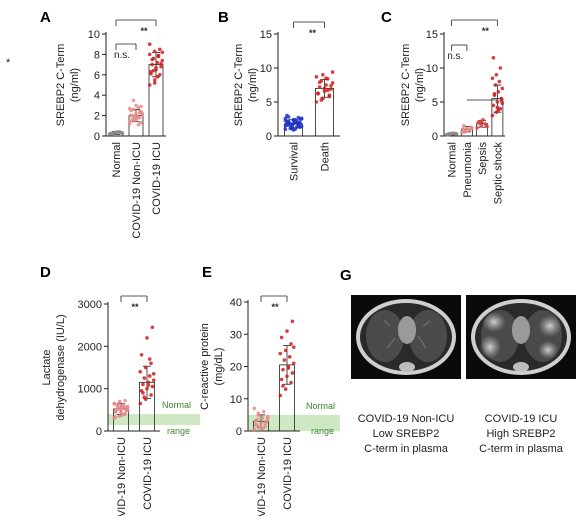 Image resolution: width=578 pixels, height=516 pixels. Describe the element at coordinates (432, 35) in the screenshot. I see `y-tick-label: 15` at that location.